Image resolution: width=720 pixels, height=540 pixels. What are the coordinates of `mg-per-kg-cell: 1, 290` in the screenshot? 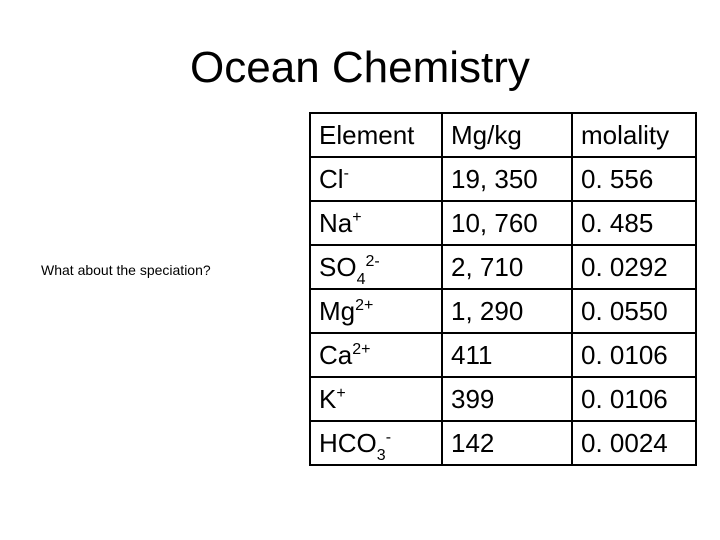 It's located at (507, 311).